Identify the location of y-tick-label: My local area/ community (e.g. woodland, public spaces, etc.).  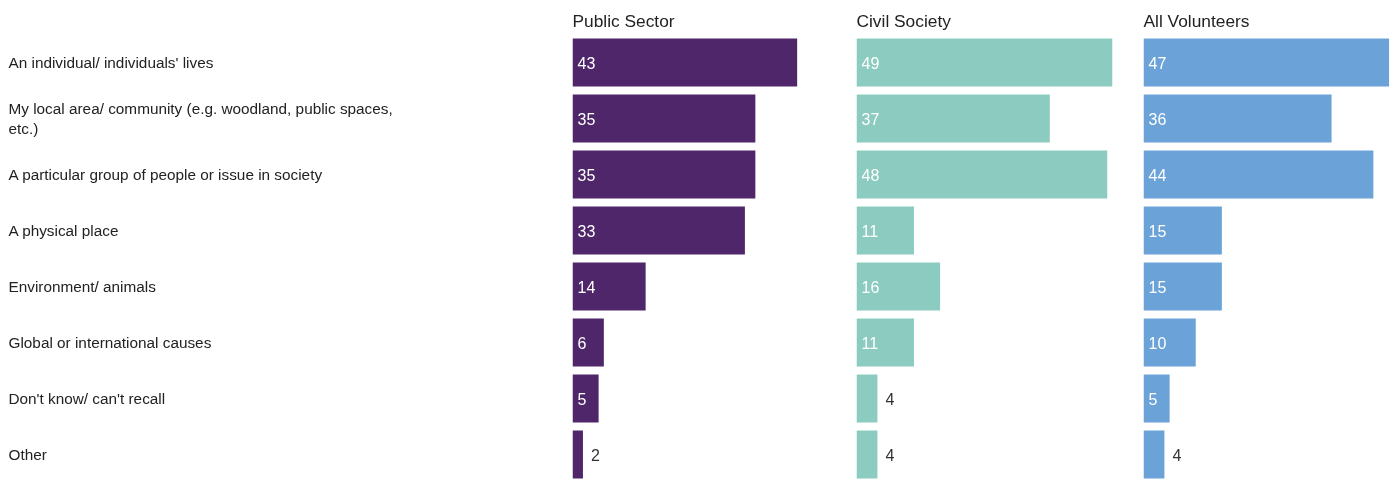
(200, 118).